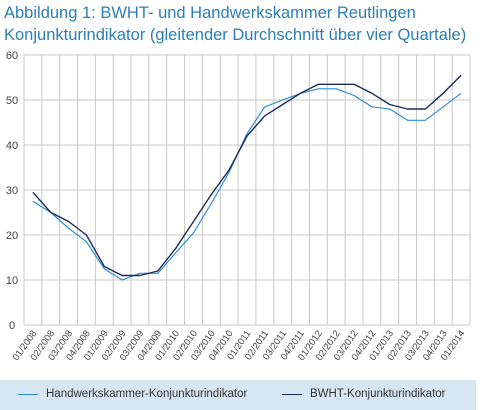 This screenshot has width=480, height=410. I want to click on y-tick-label-50: 50, so click(12, 101).